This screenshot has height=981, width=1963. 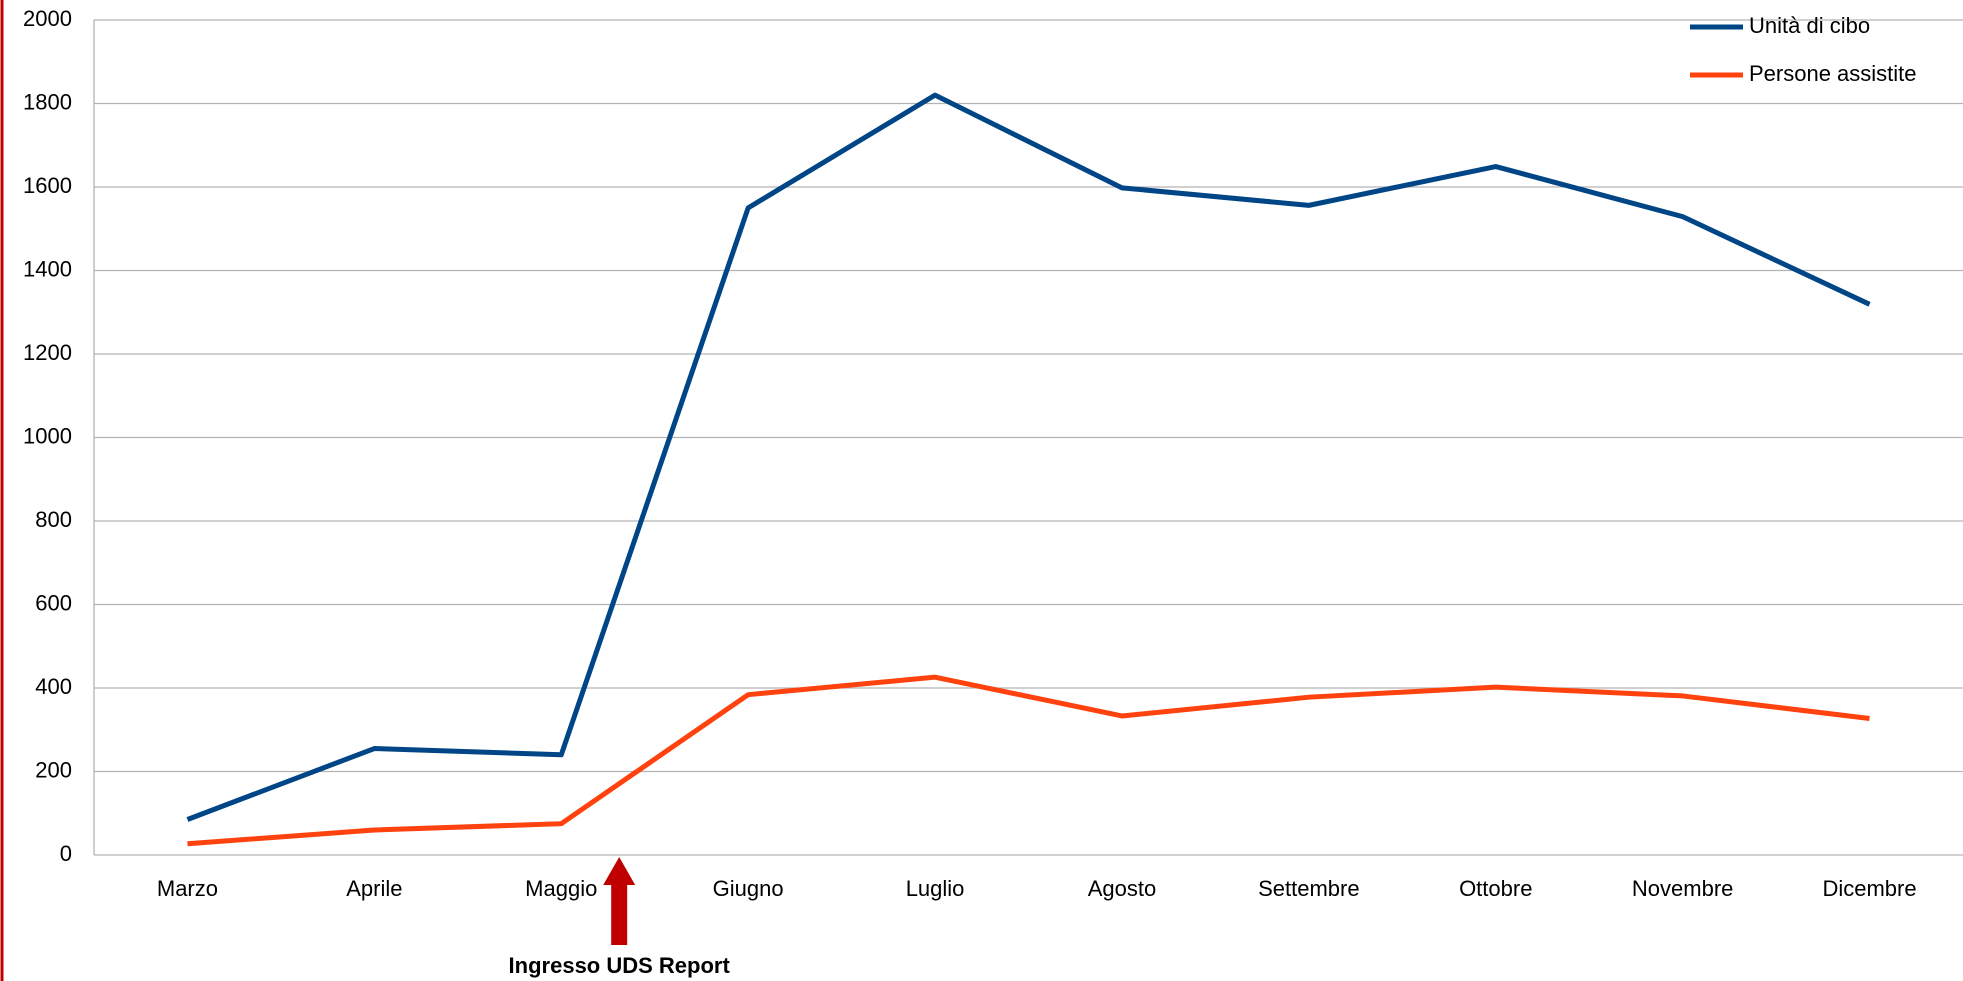 I want to click on x-tick-label: Marzo, so click(x=187, y=888).